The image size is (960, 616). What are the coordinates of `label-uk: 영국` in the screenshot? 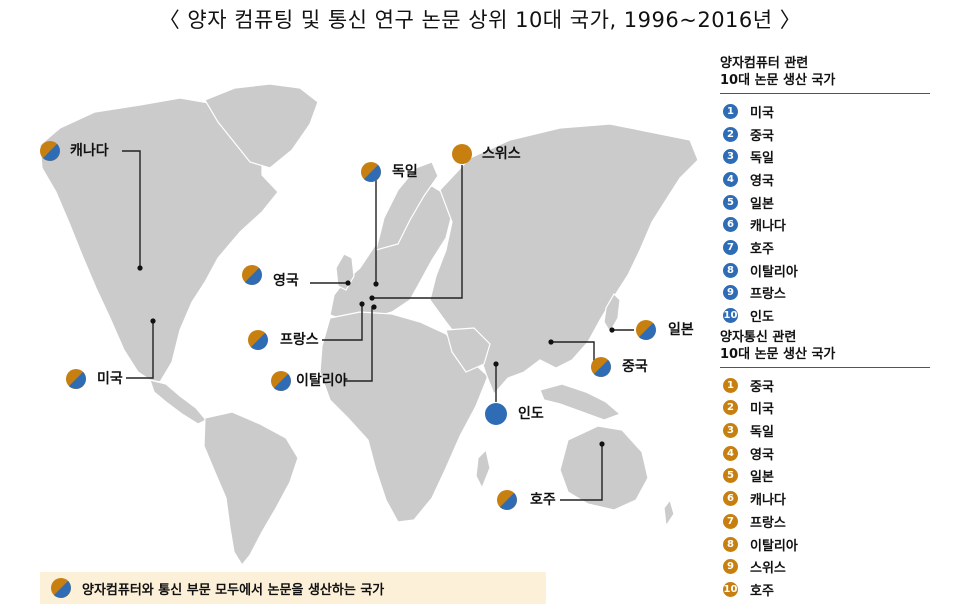 It's located at (286, 281).